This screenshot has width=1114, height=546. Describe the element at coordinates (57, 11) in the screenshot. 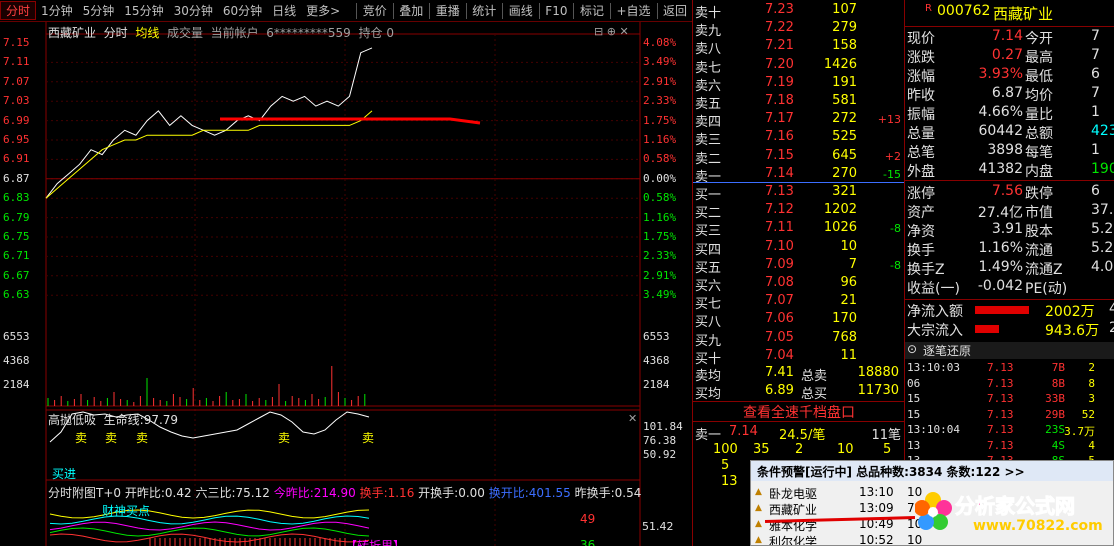

I see `tab-1: 1分钟` at that location.